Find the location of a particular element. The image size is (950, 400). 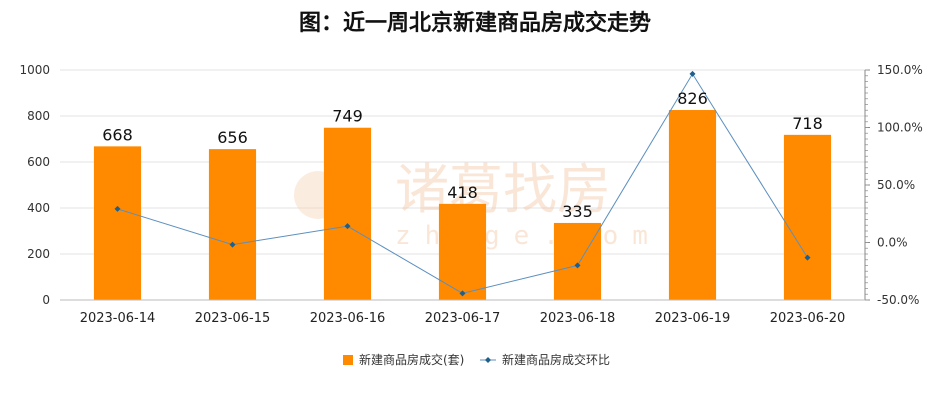

y-left-tick-label: 1000 is located at coordinates (34, 70).